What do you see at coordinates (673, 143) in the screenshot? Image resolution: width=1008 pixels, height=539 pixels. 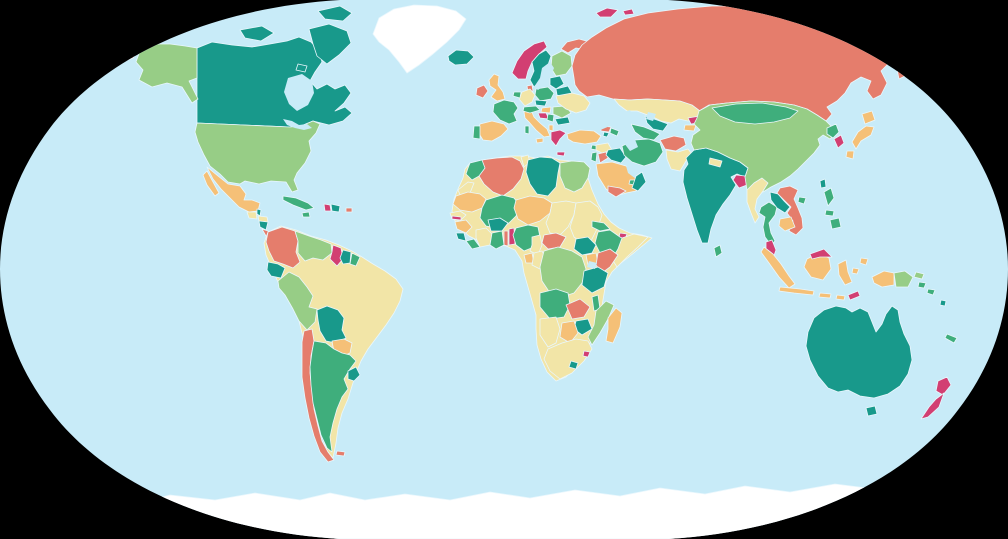 I see `country-afghanistan` at bounding box center [673, 143].